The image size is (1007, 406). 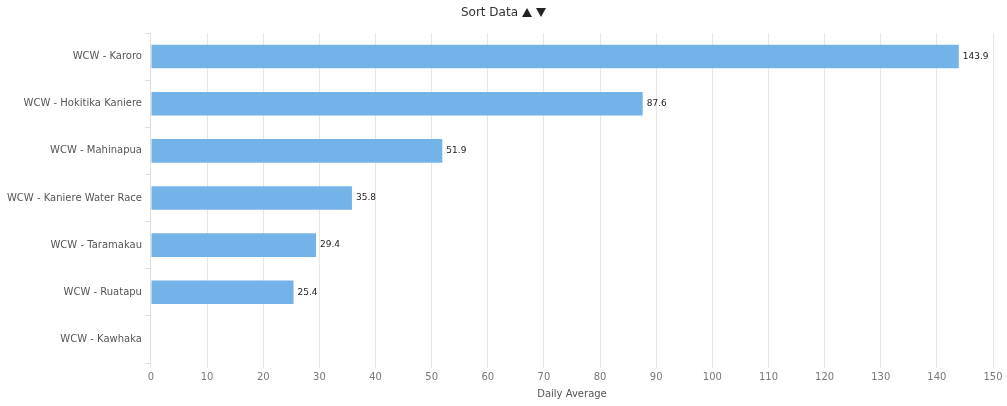 What do you see at coordinates (263, 376) in the screenshot?
I see `x-tick-label: 20` at bounding box center [263, 376].